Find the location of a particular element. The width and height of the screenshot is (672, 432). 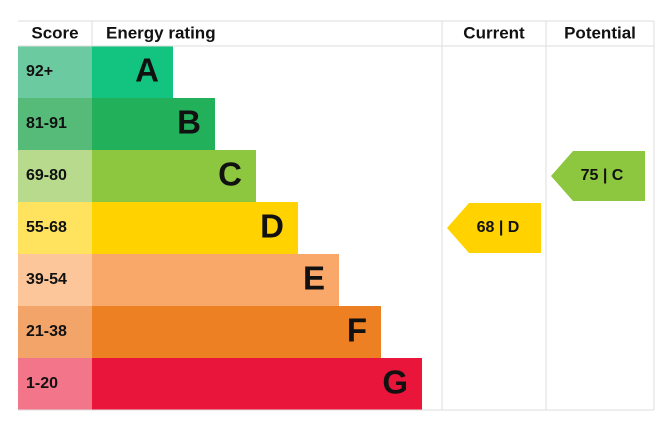

band-score: 92+ is located at coordinates (39, 71).